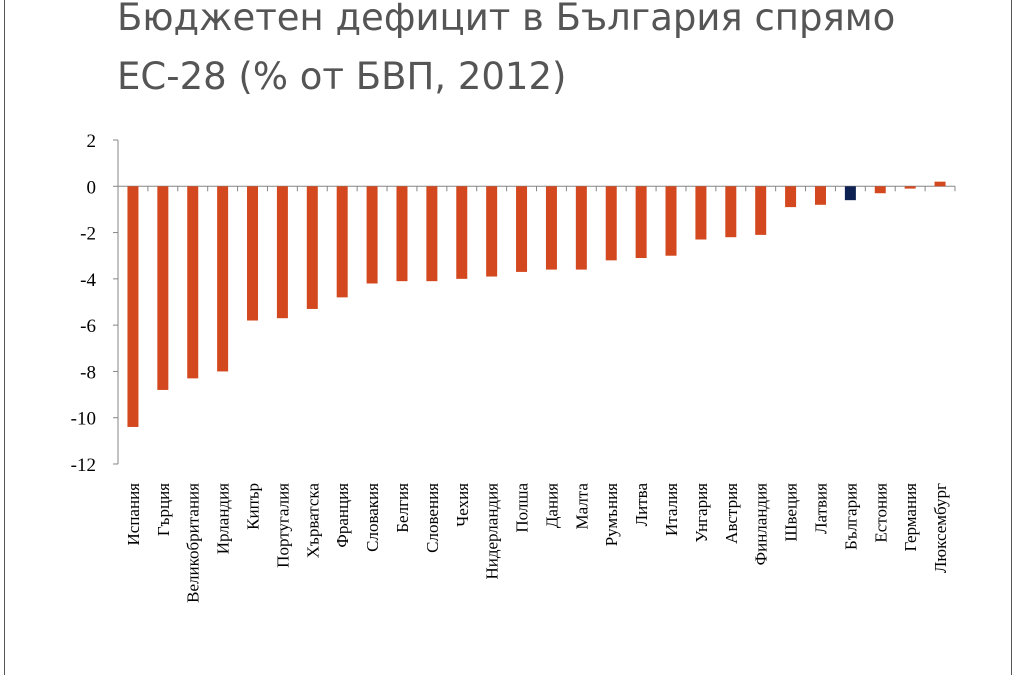  I want to click on x-tick-label: Хърватска, so click(312, 521).